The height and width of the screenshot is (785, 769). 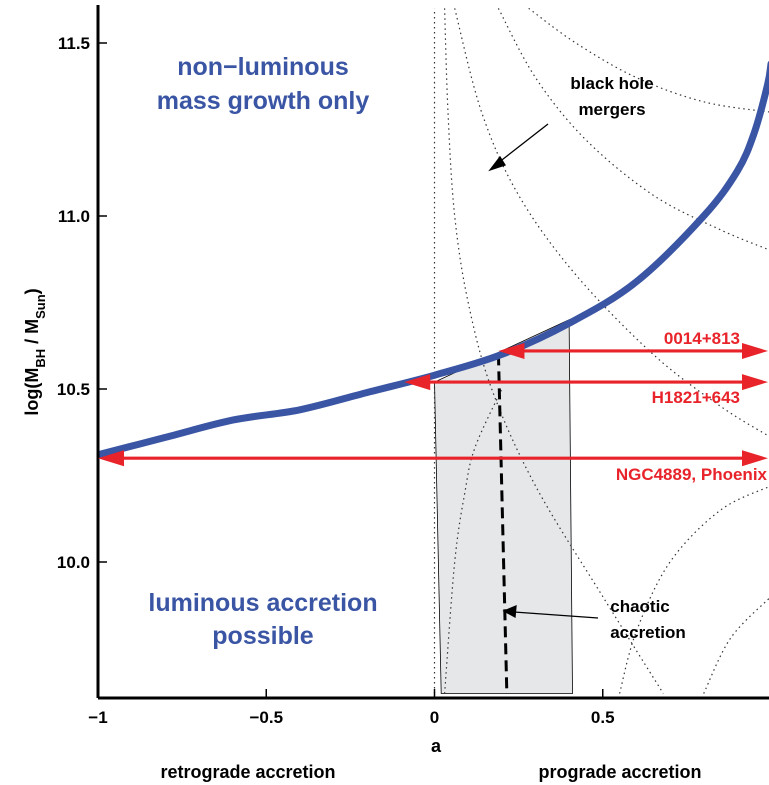 What do you see at coordinates (32, 392) in the screenshot?
I see `y-axis-label-main: log(M` at bounding box center [32, 392].